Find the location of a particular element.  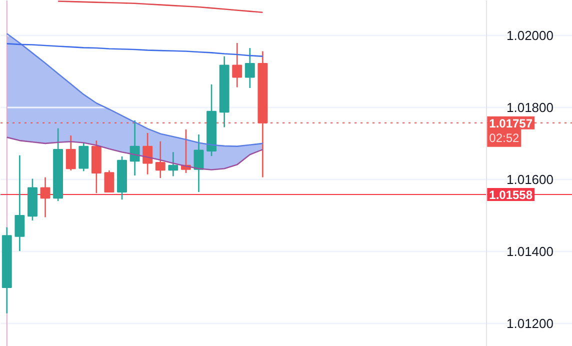

ref-line-label: 1.01558 is located at coordinates (511, 195).